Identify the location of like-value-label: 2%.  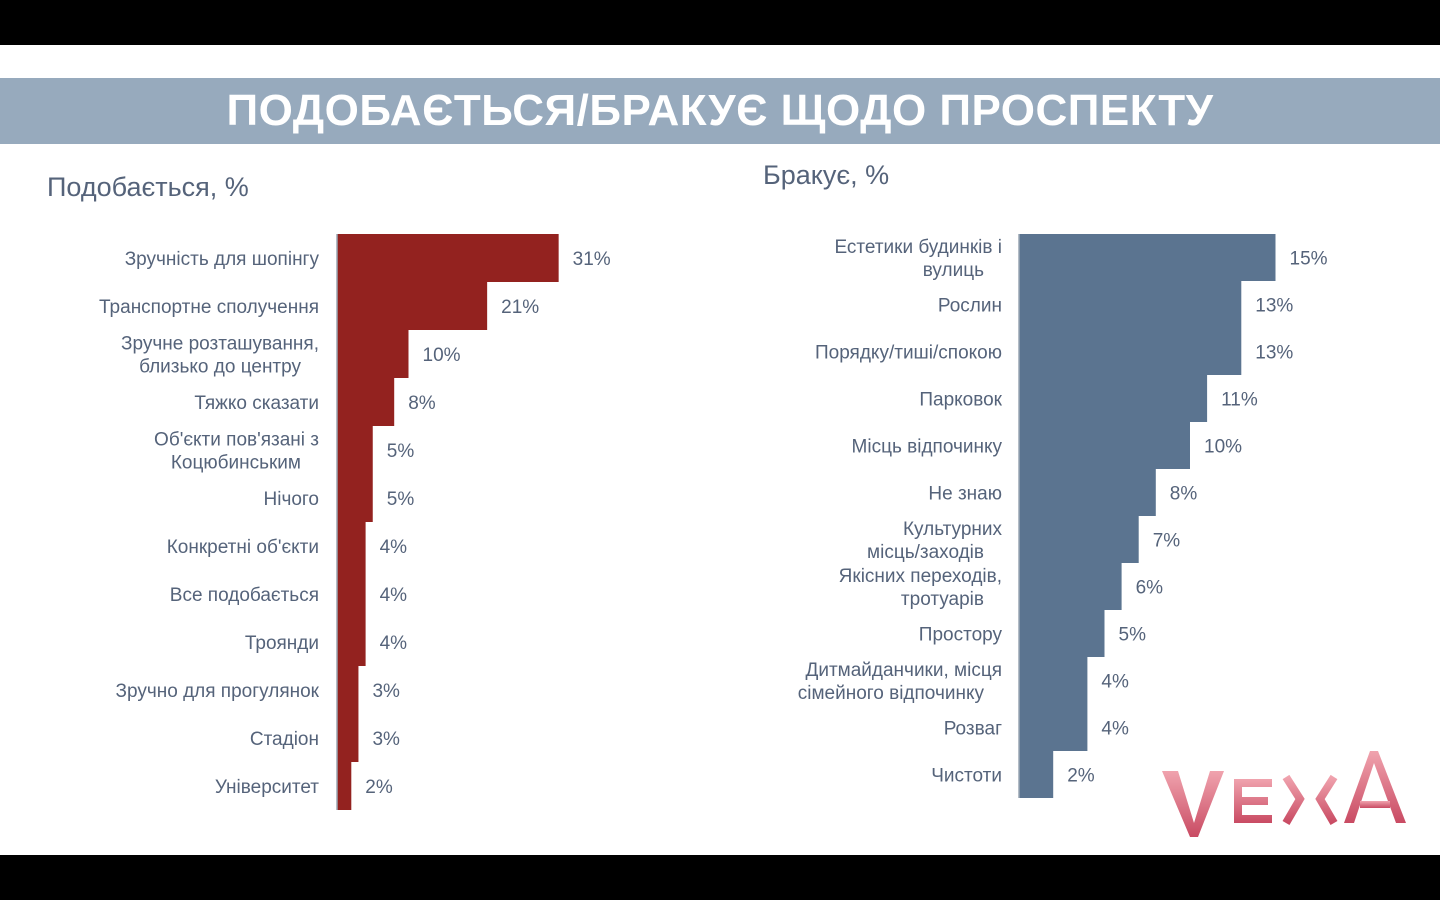
(379, 787).